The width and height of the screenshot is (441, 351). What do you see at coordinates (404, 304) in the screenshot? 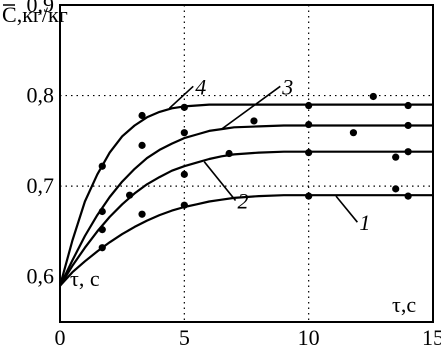
I see `x-axis-label: τ,с` at bounding box center [404, 304].